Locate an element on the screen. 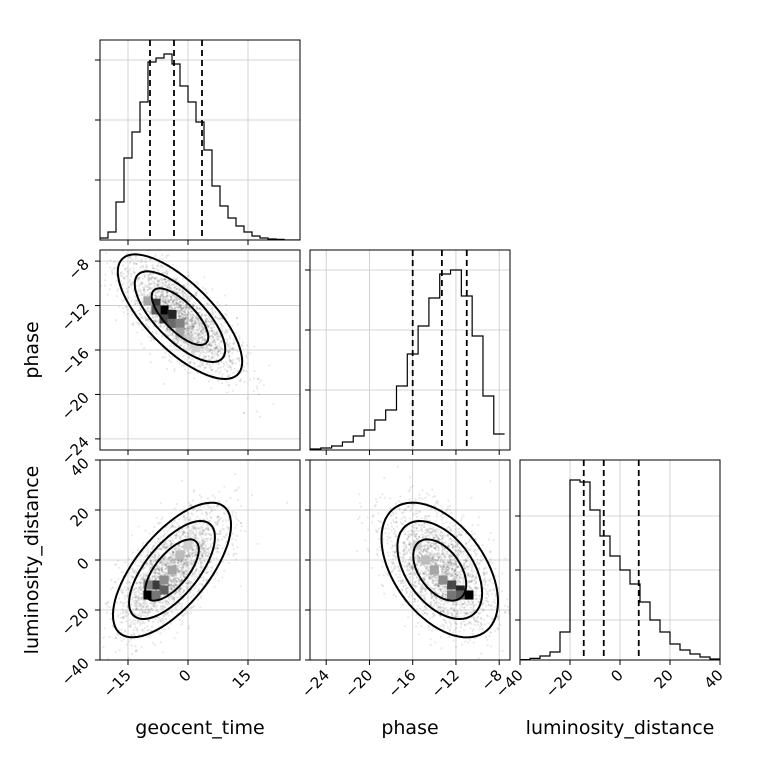  panel-2-1: −24 −20 −16 −12 −8 is located at coordinates (404, 580).